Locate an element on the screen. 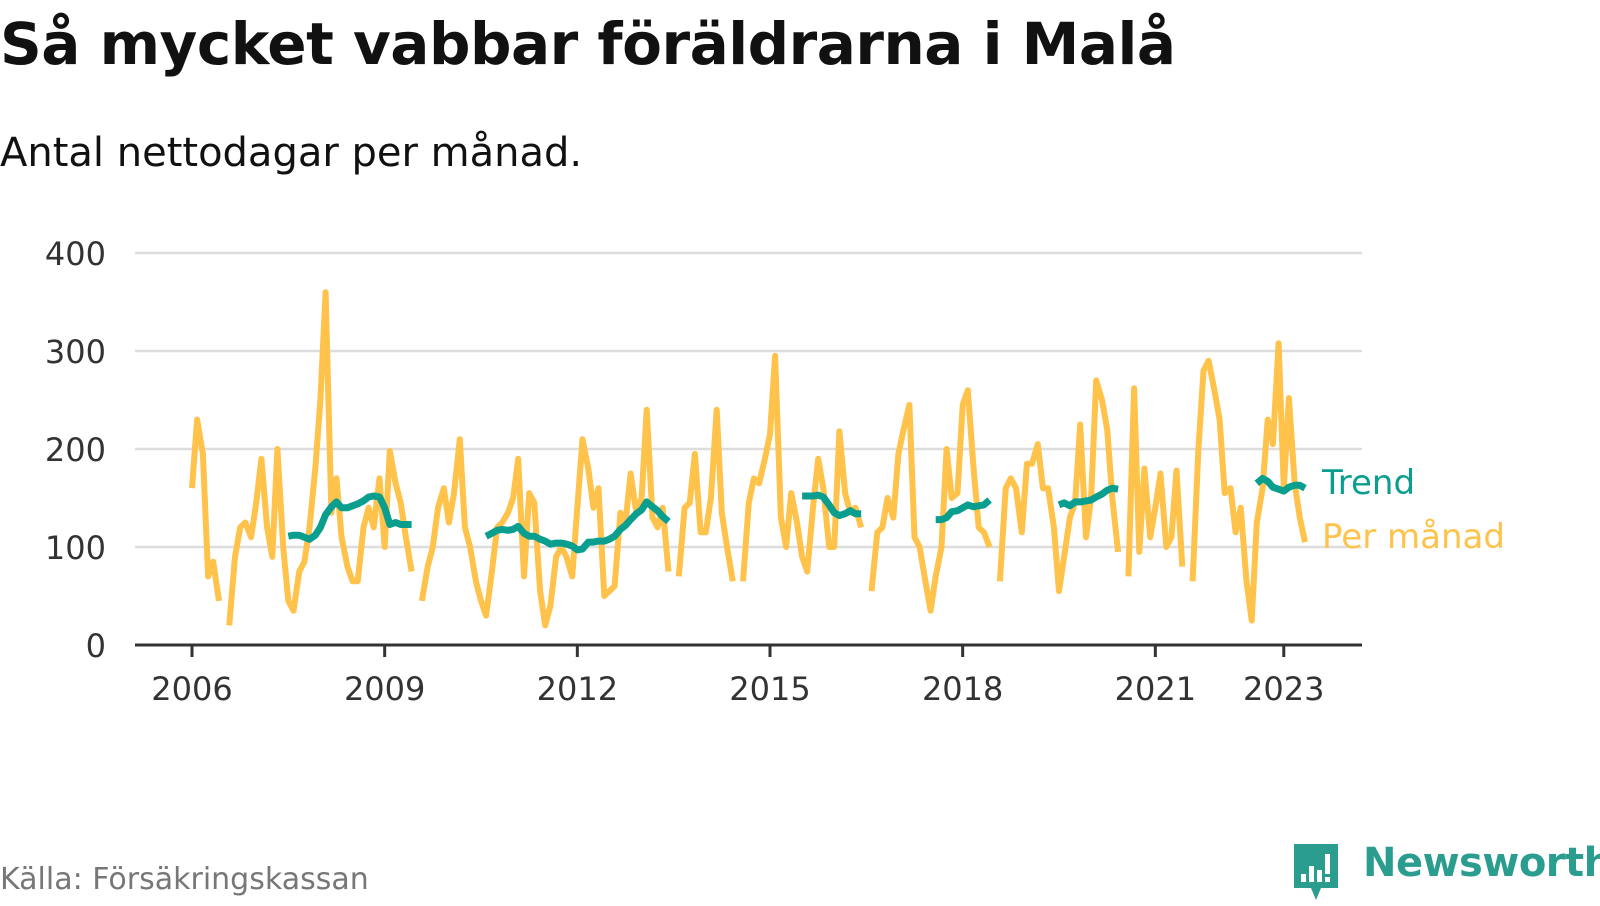 Image resolution: width=1600 pixels, height=906 pixels. brand-block: Newsworthy is located at coordinates (1445, 873).